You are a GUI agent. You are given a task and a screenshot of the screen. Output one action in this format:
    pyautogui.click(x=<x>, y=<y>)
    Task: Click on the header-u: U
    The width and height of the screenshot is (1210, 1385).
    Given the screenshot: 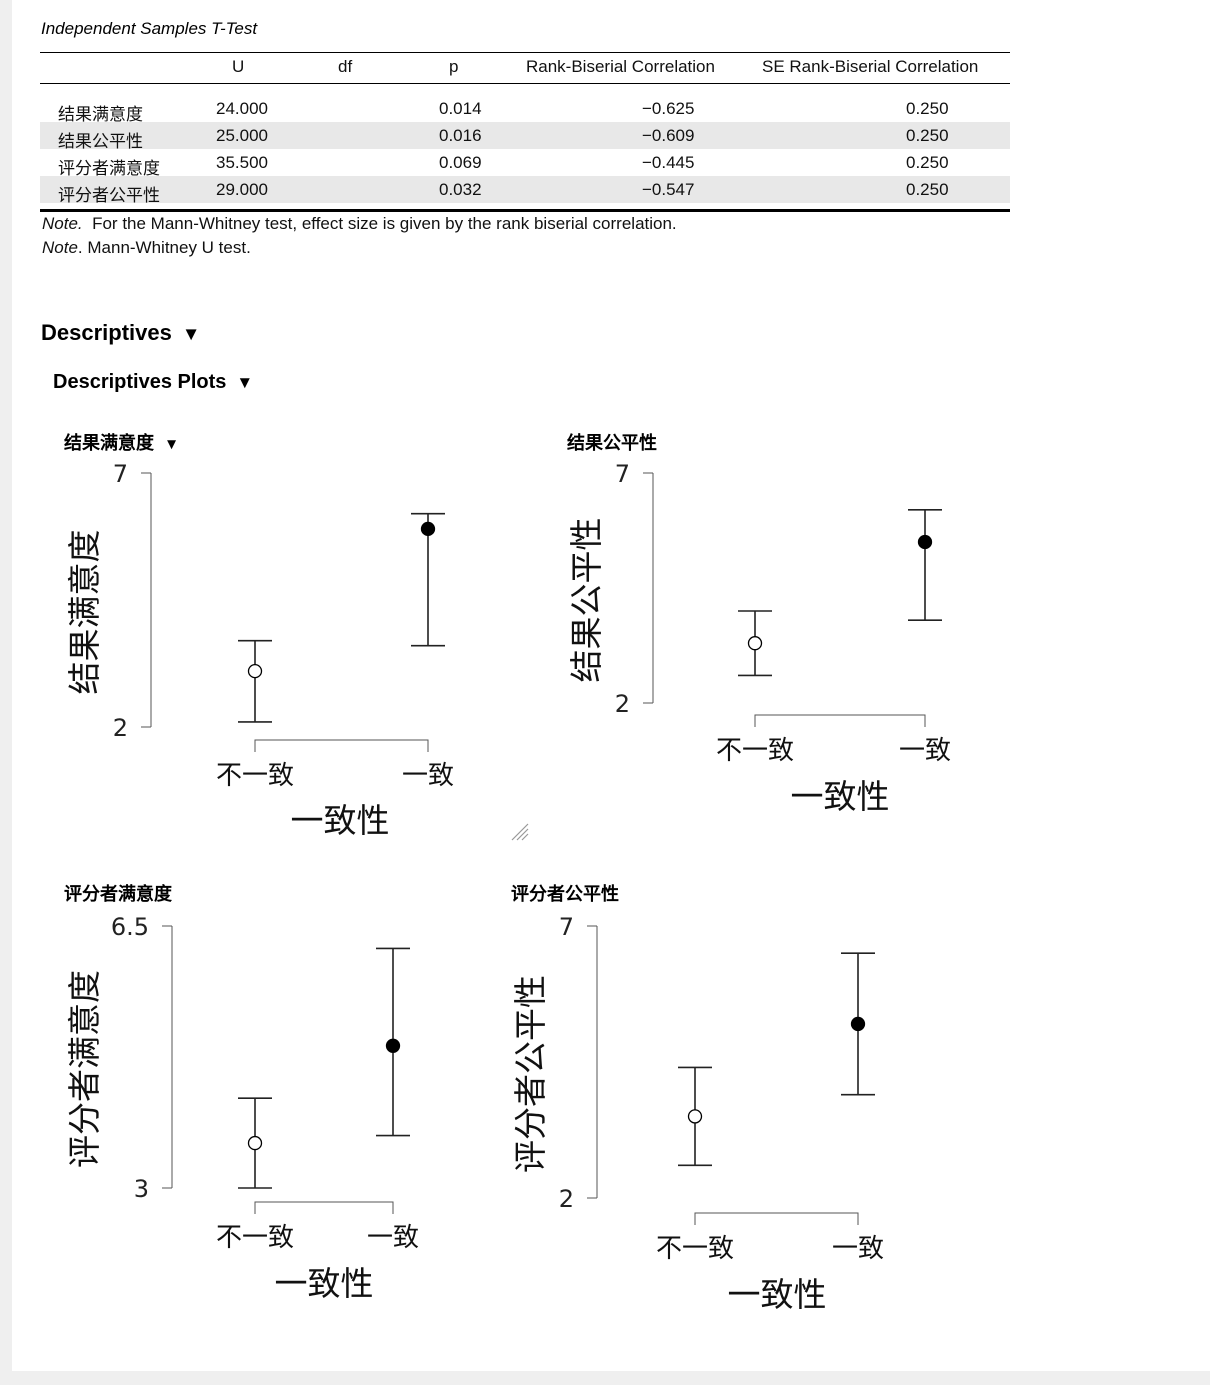 What is the action you would take?
    pyautogui.click(x=238, y=66)
    